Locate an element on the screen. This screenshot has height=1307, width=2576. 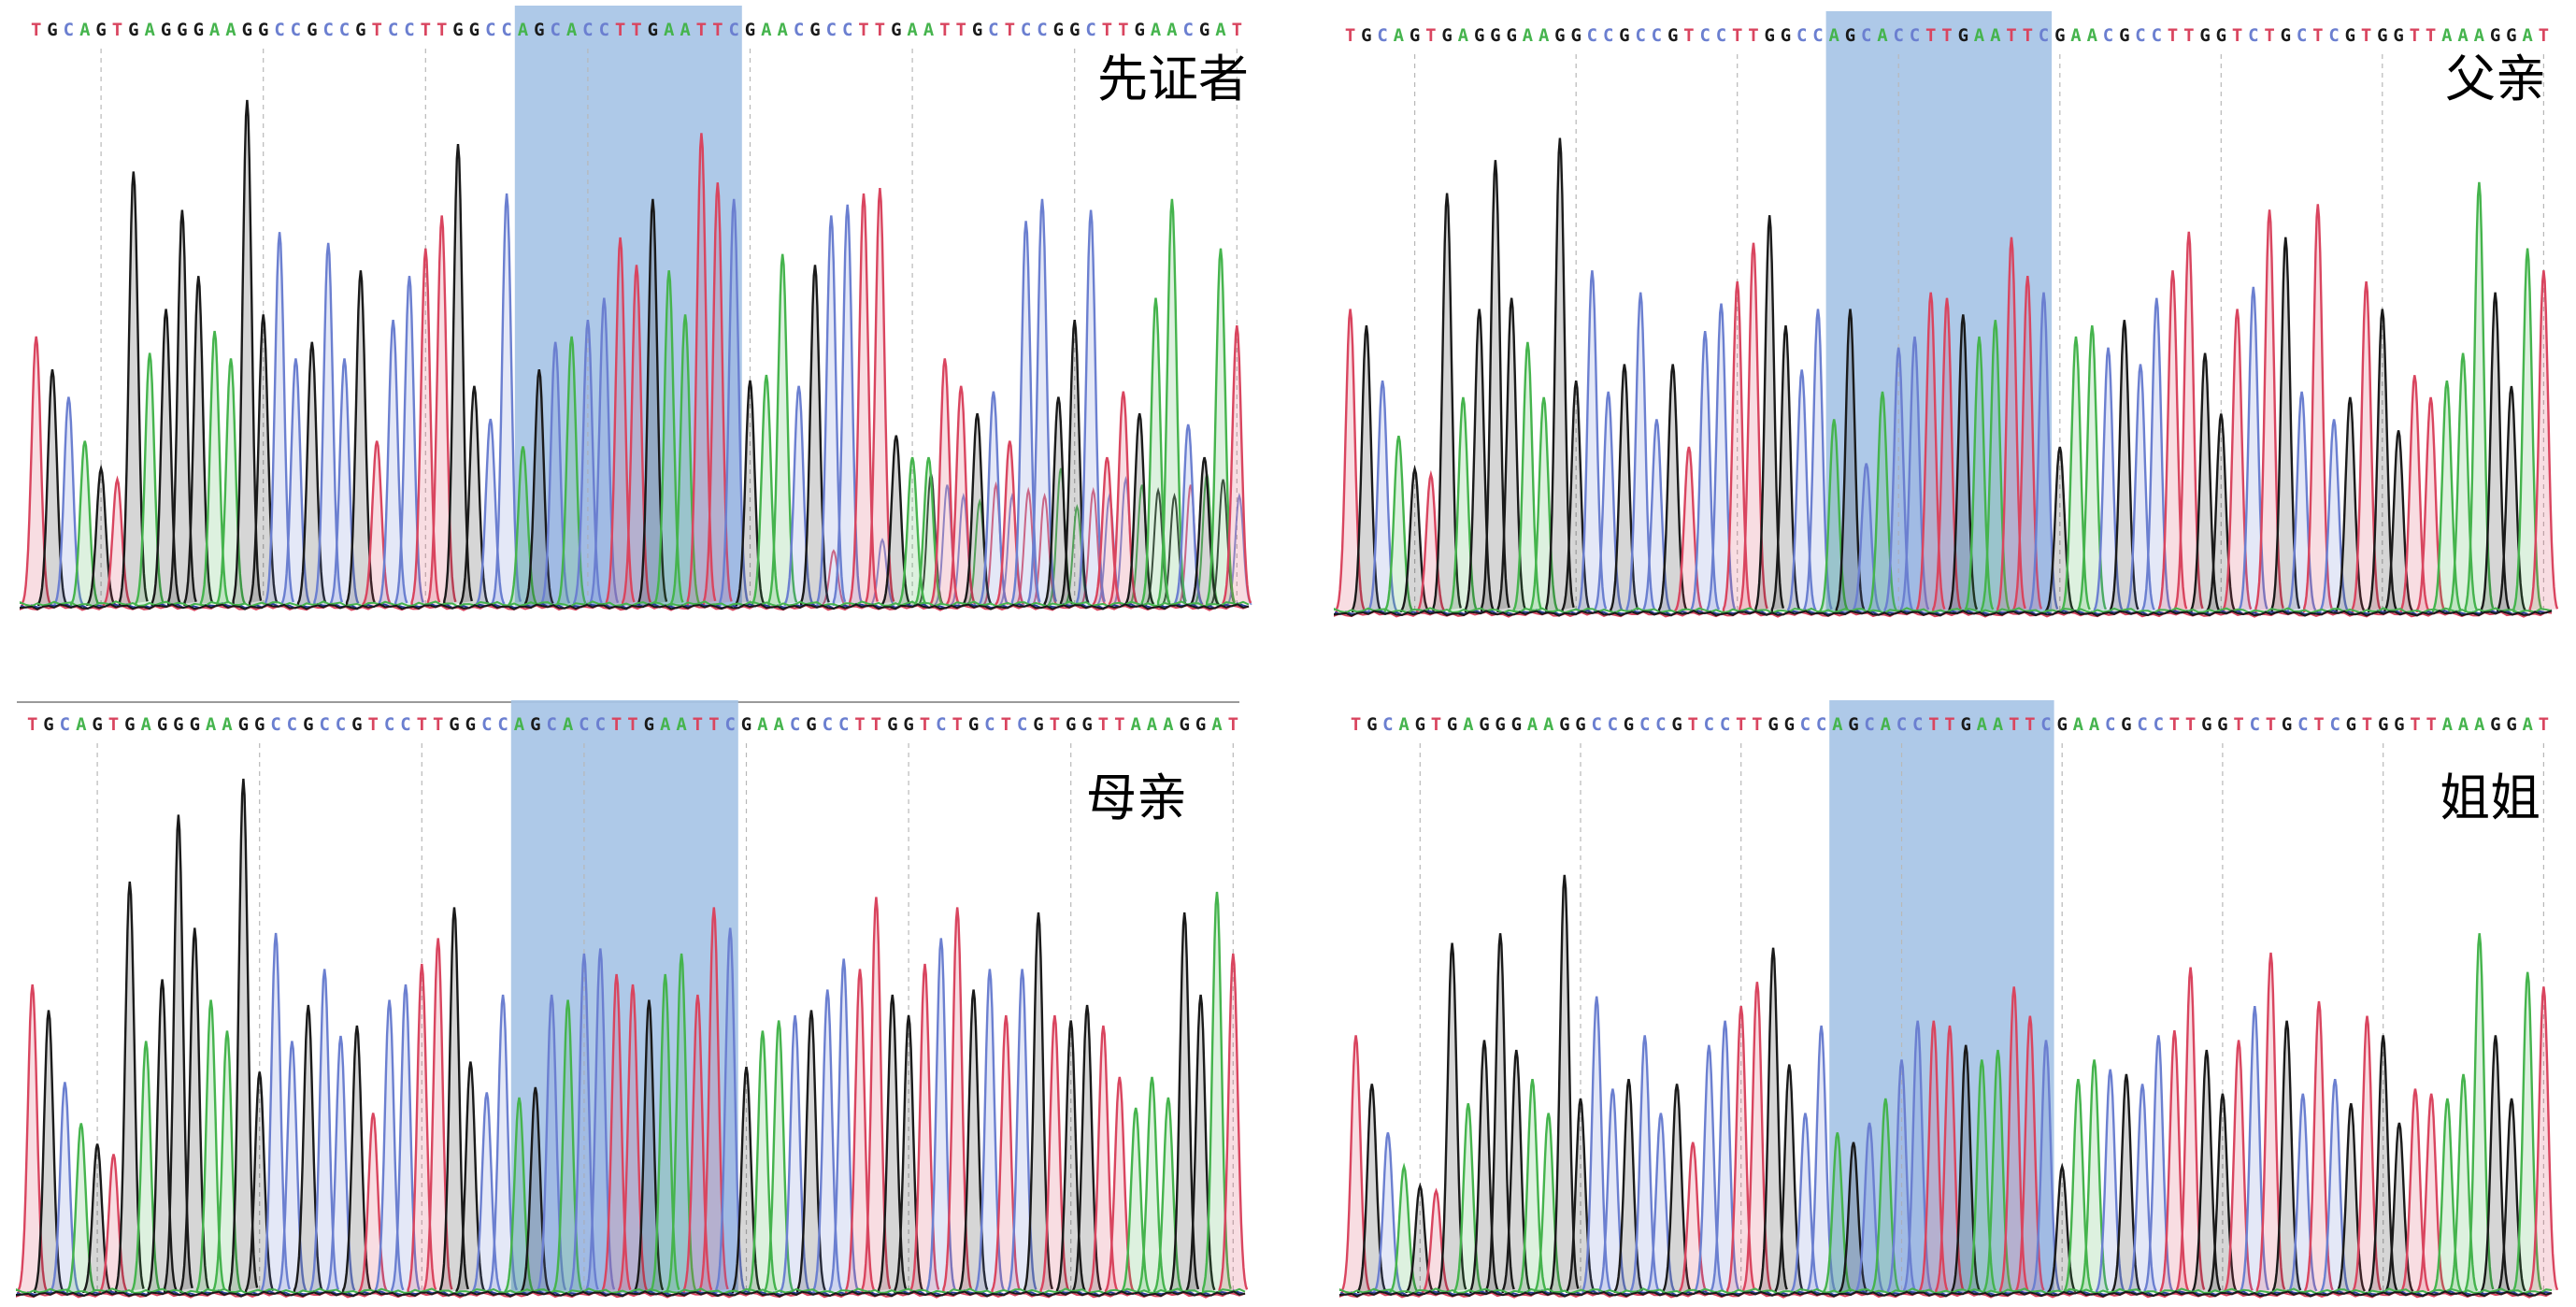
baseline-noise is located at coordinates (1944, 613).